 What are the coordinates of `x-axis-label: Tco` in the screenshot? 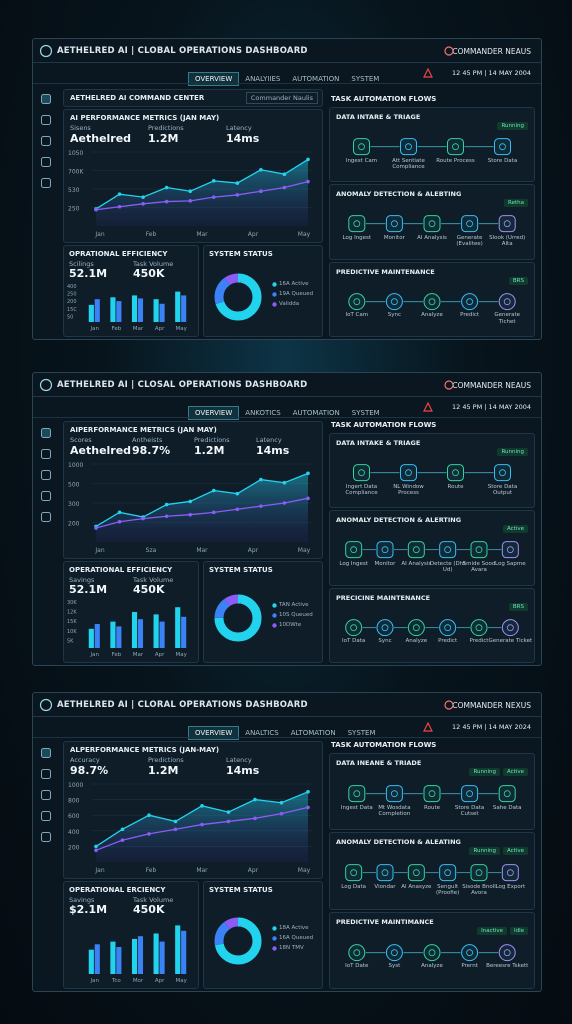 It's located at (116, 981).